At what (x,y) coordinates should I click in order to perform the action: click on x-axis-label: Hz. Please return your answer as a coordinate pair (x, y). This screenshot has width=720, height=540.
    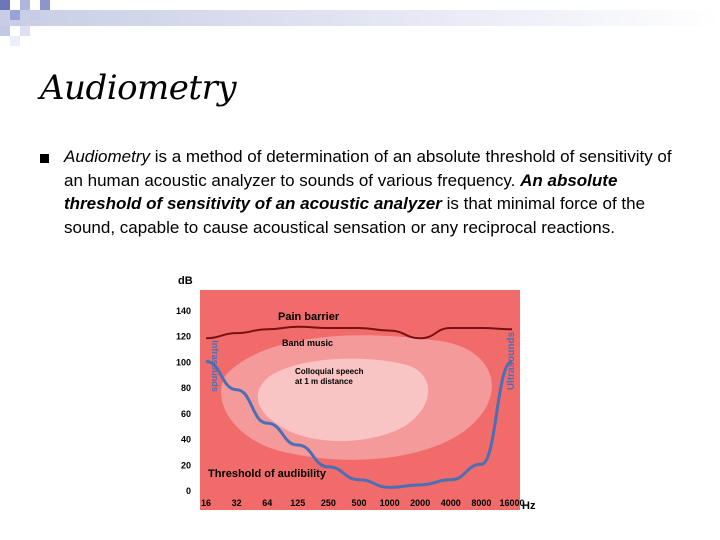
    Looking at the image, I should click on (529, 506).